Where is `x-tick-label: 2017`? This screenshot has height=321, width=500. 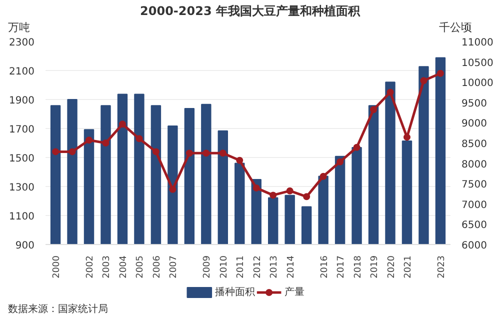 x-tick-label: 2017 is located at coordinates (341, 267).